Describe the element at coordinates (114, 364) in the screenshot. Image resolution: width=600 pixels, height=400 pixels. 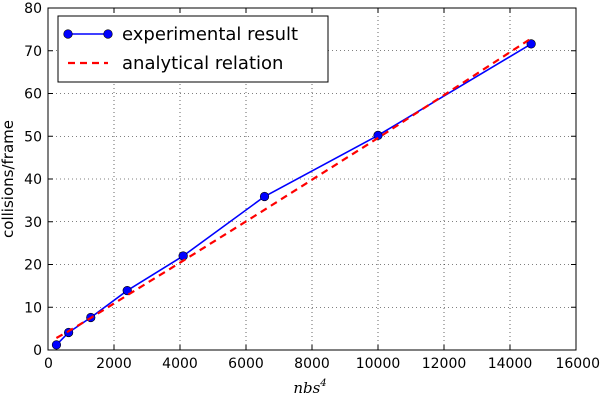
I see `x-tick-label: 2000` at that location.